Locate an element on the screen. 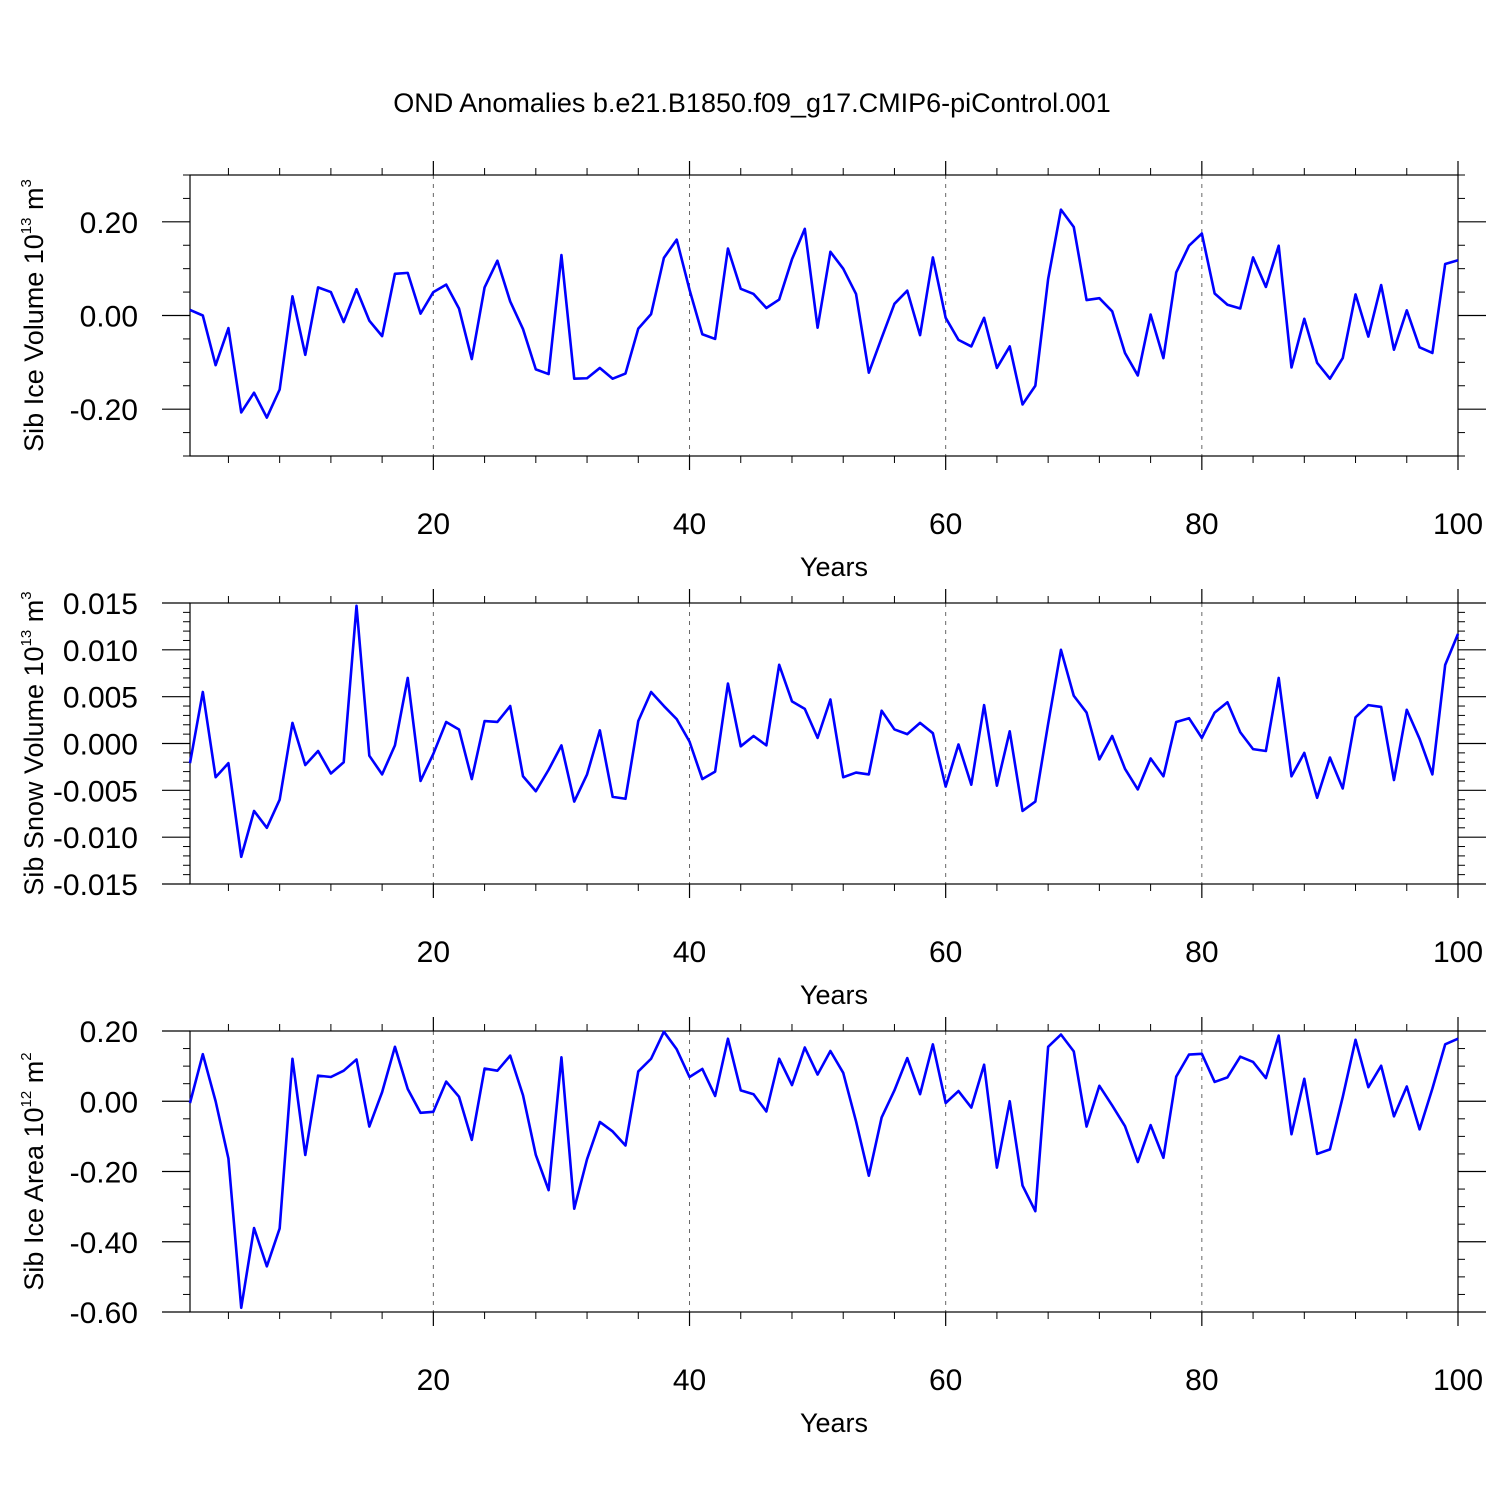 Image resolution: width=1500 pixels, height=1500 pixels. y-tick-label: 0.010 is located at coordinates (100, 651).